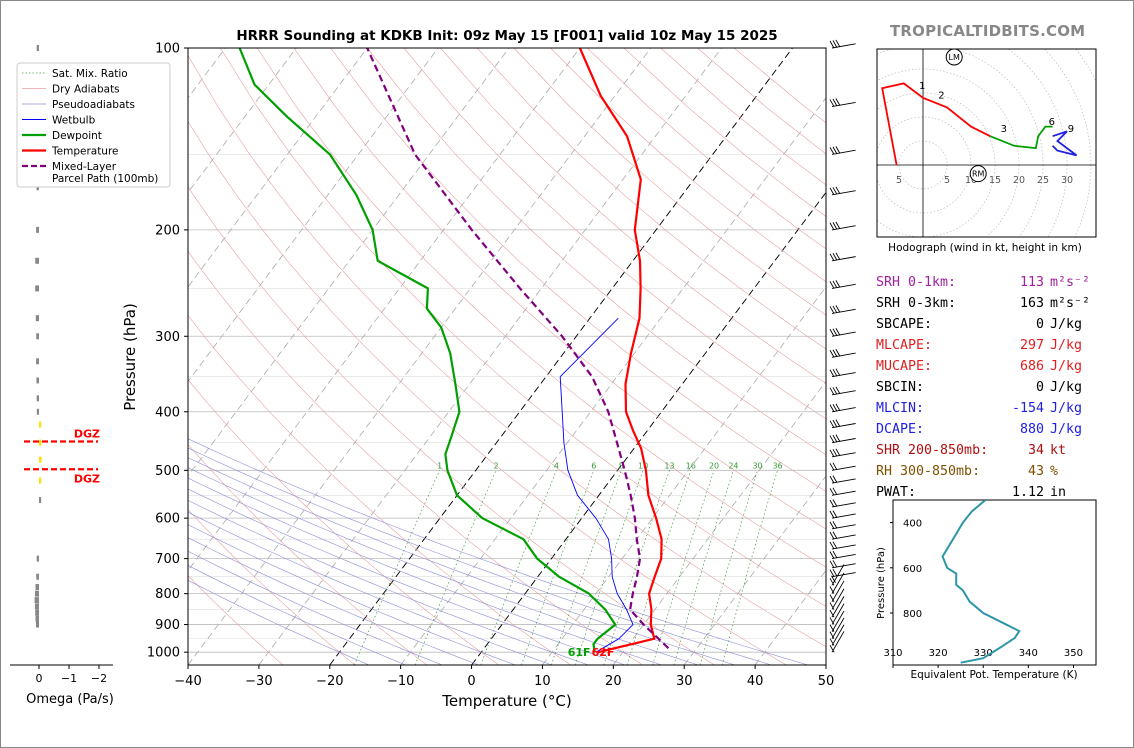 The width and height of the screenshot is (1134, 748). What do you see at coordinates (996, 345) in the screenshot?
I see `stat-row: MLCAPE: 297 J/kg` at bounding box center [996, 345].